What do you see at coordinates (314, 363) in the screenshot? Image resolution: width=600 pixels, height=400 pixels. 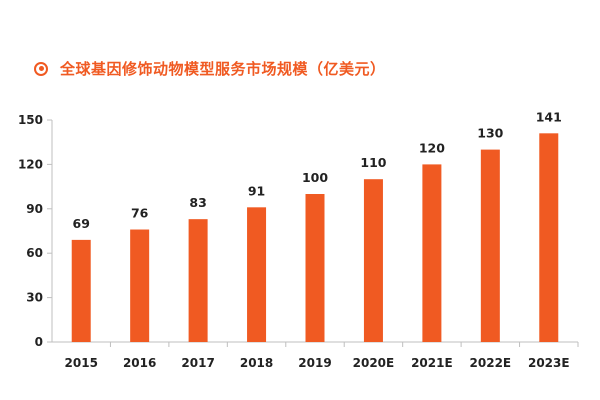 I see `x-tick-label: 2019` at bounding box center [314, 363].